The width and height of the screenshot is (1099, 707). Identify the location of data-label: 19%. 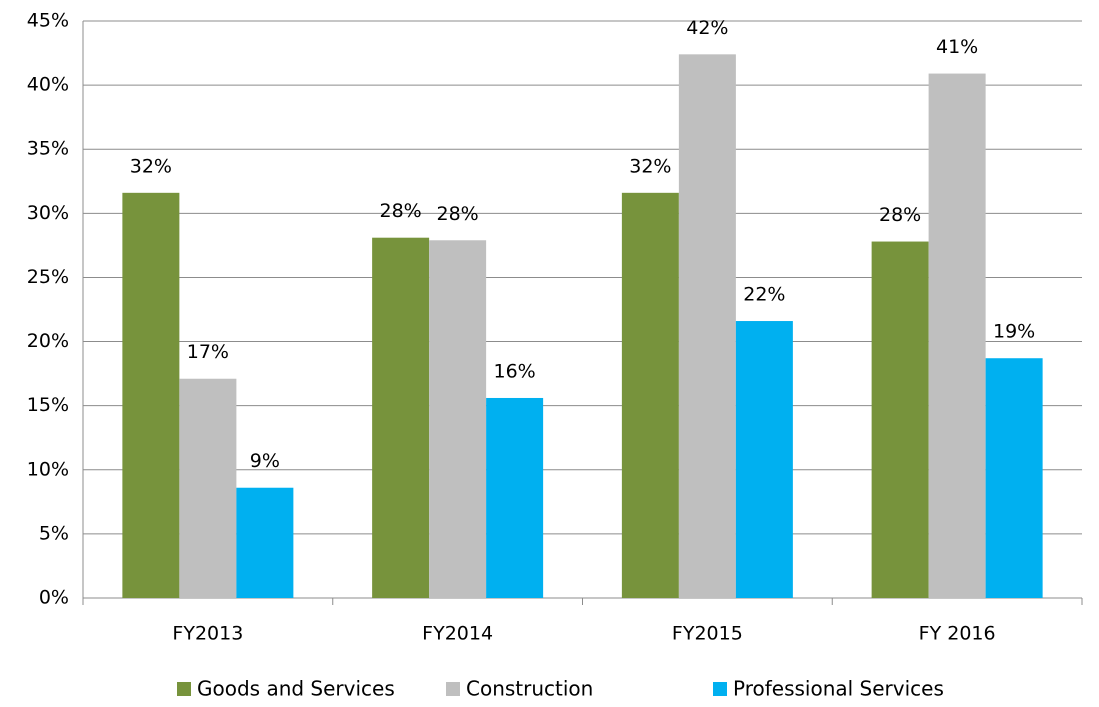
(1014, 332).